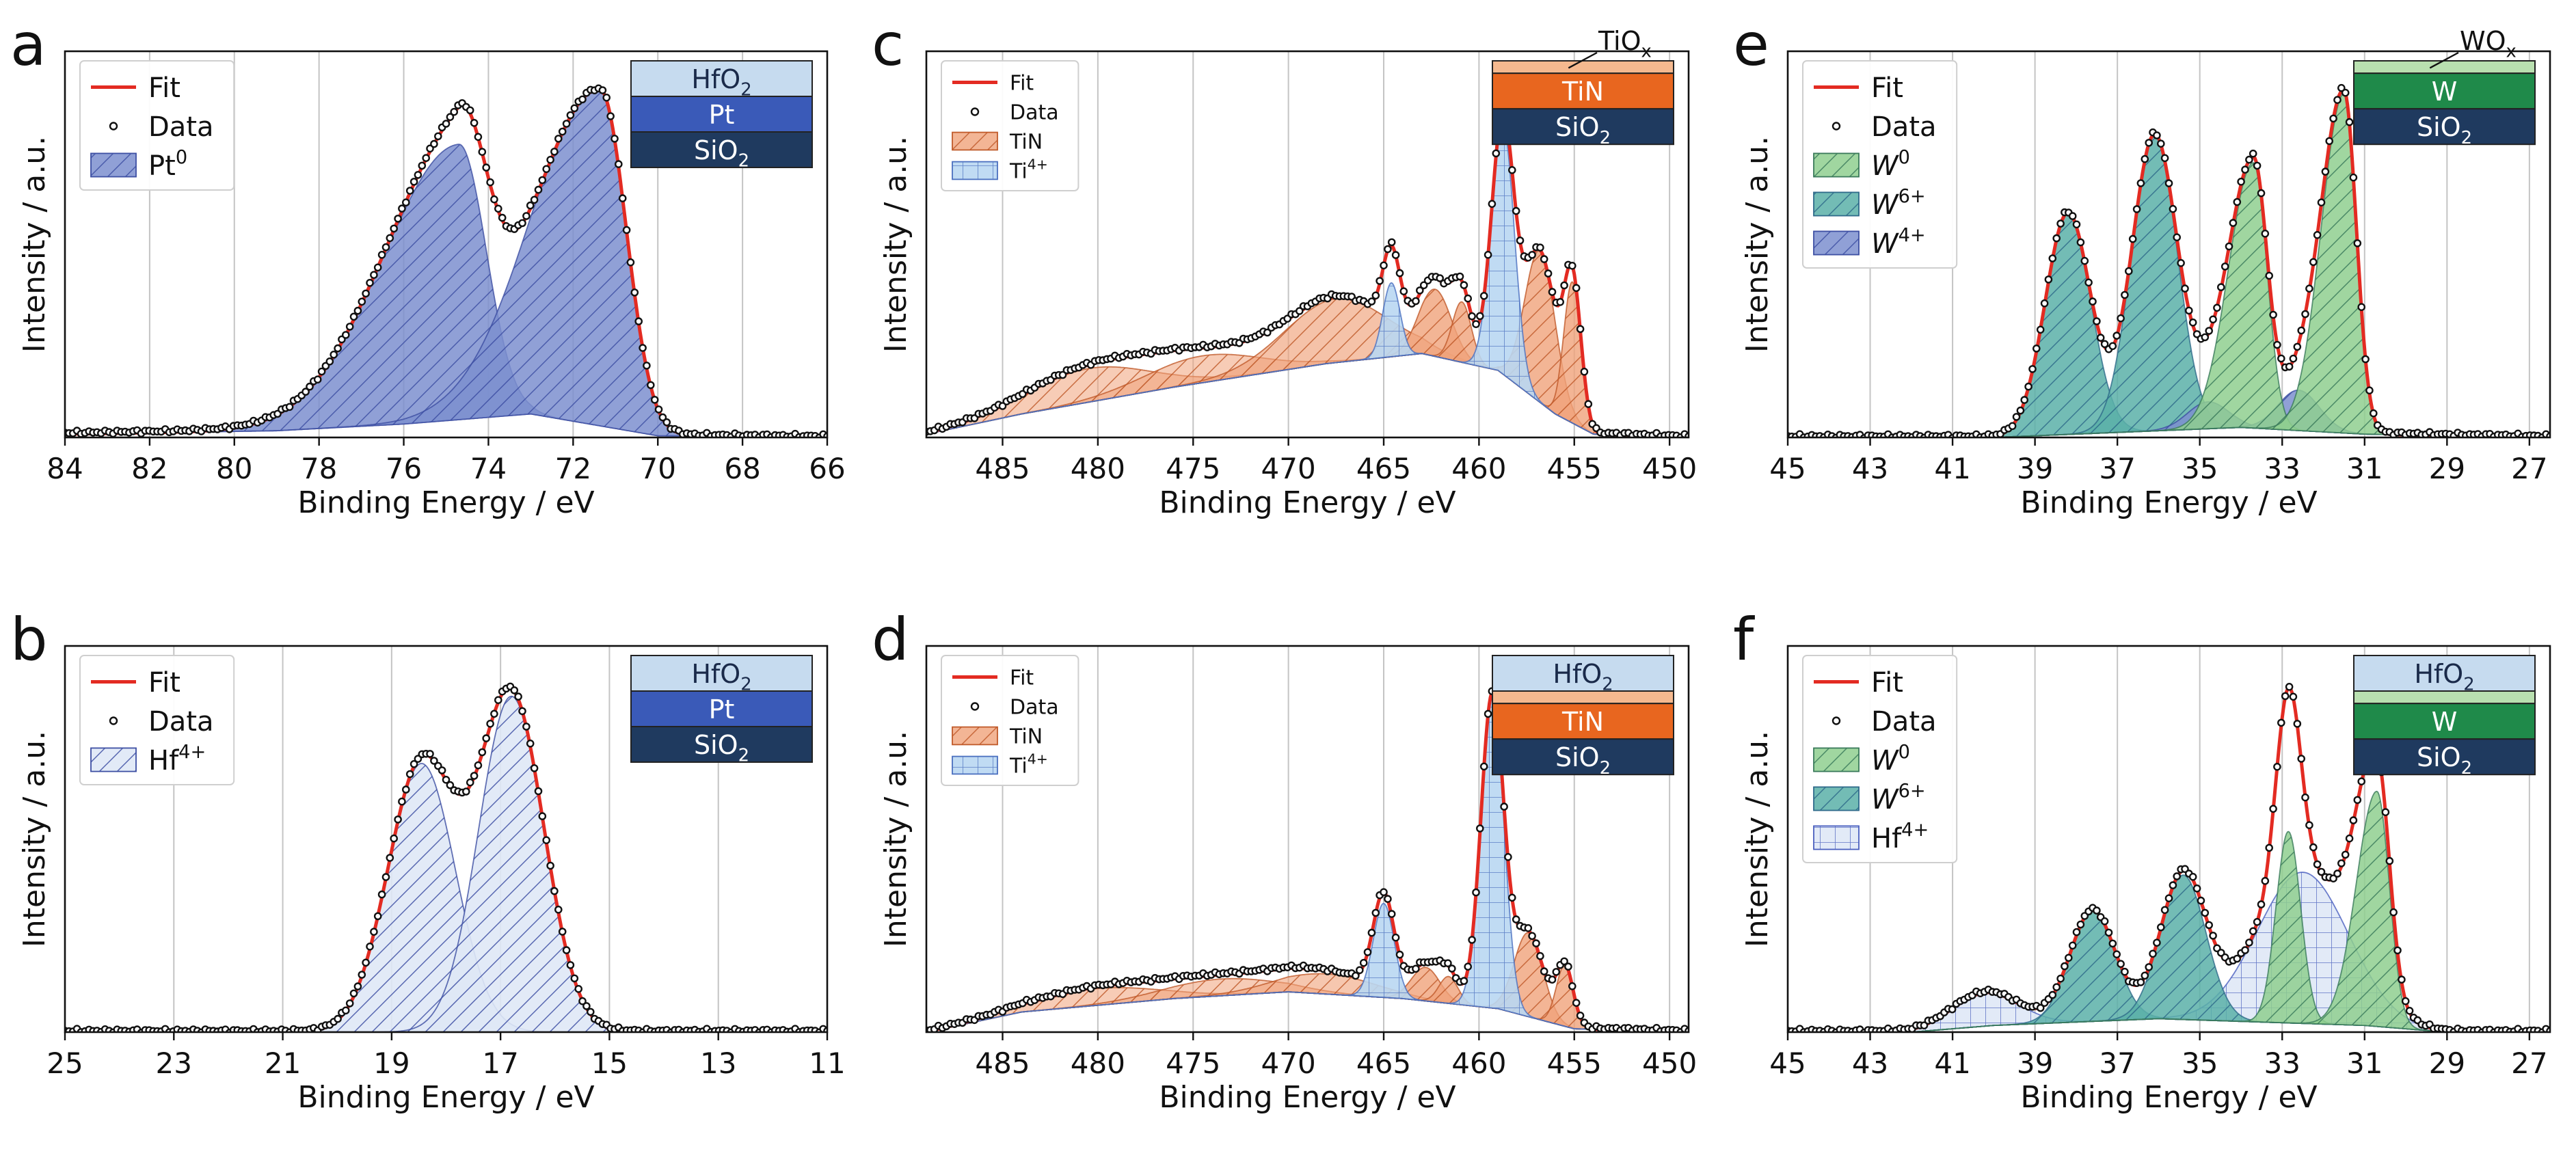 This screenshot has height=1162, width=2576. Describe the element at coordinates (722, 709) in the screenshot. I see `stack-layer-label: Pt` at that location.